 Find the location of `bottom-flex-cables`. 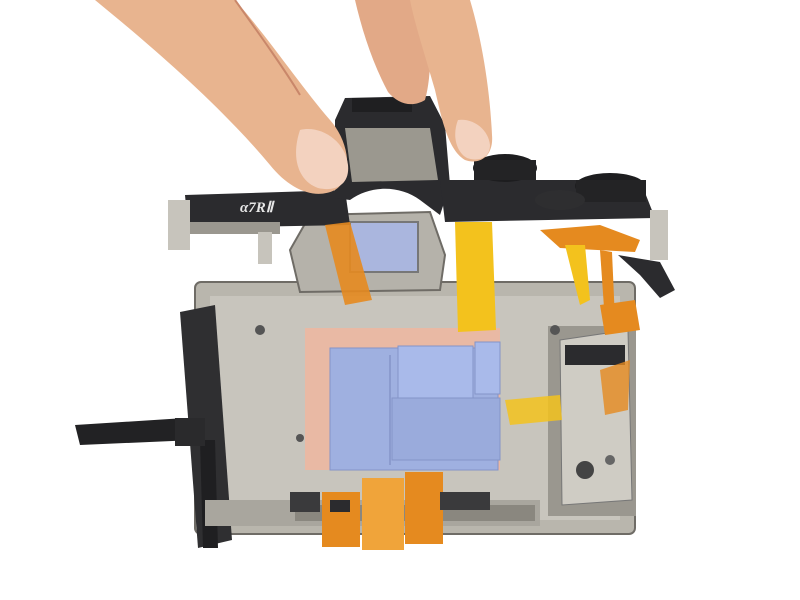

bottom-flex-cables is located at coordinates (390, 511).